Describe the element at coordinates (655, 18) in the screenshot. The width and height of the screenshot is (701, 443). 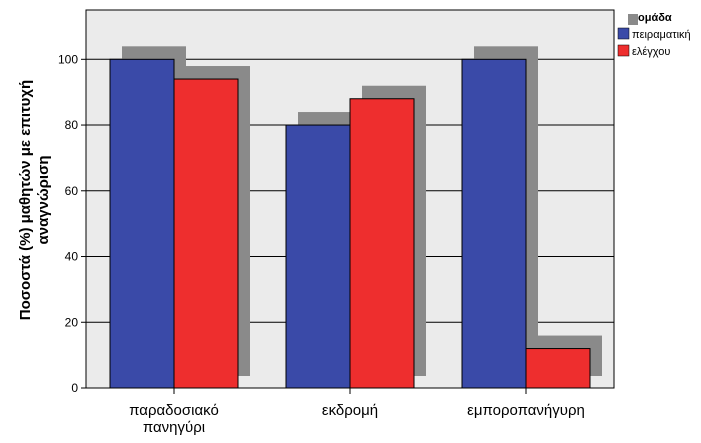
I see `legend-title: ομάδα` at that location.